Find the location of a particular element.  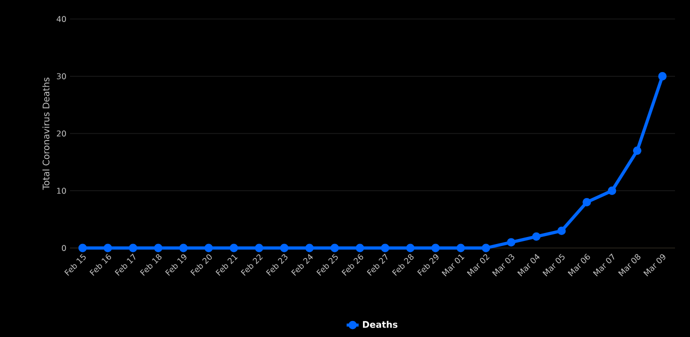

y-axis-title: Total Coronavirus Deaths is located at coordinates (46, 134).